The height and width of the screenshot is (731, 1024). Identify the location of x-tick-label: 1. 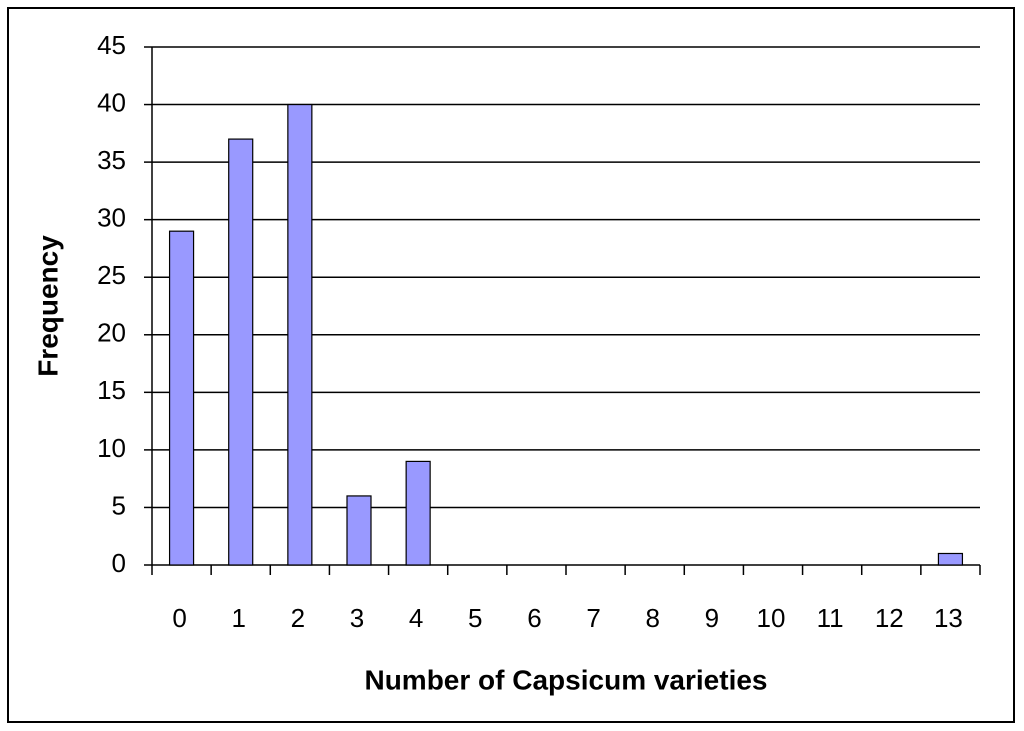
(238, 618).